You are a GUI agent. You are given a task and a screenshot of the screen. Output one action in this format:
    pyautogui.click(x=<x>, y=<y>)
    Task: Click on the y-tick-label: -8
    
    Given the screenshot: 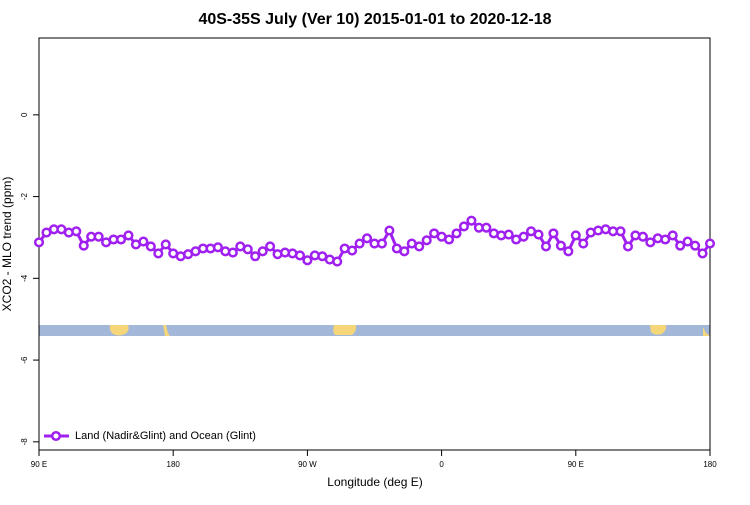 What is the action you would take?
    pyautogui.click(x=24, y=442)
    